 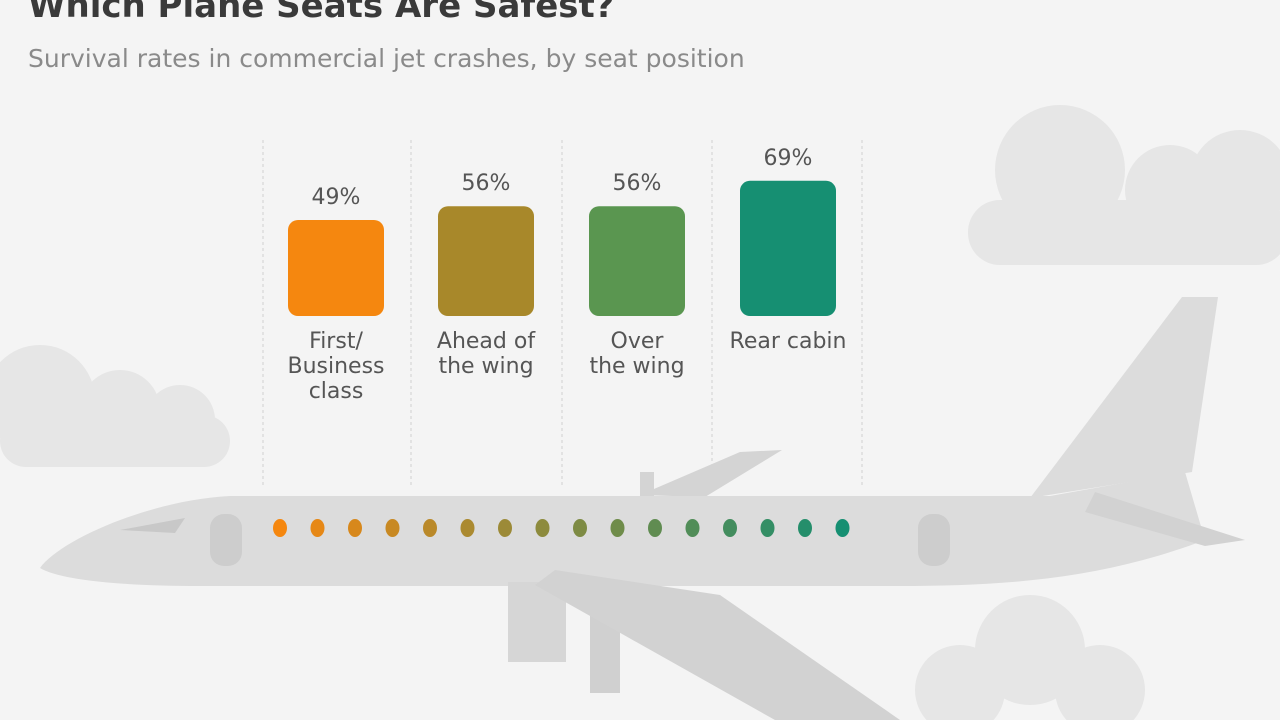 What do you see at coordinates (788, 341) in the screenshot?
I see `category-label: Rear cabin` at bounding box center [788, 341].